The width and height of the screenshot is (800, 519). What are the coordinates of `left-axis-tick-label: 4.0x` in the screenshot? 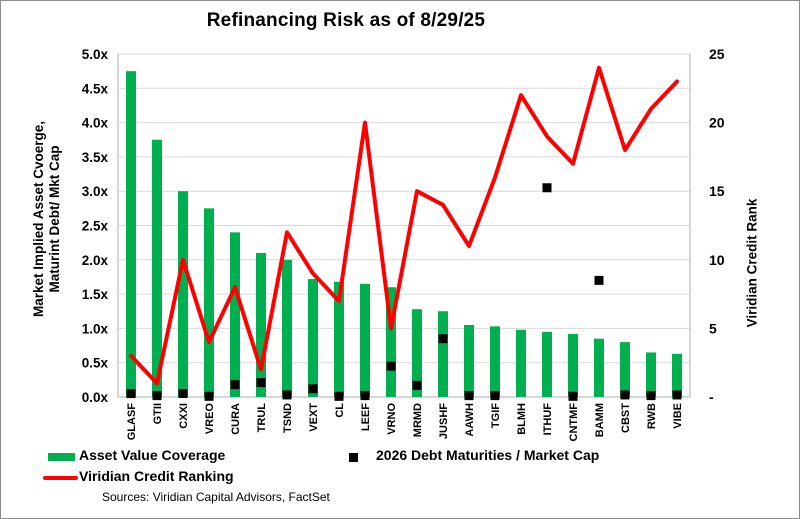 It's located at (95, 123).